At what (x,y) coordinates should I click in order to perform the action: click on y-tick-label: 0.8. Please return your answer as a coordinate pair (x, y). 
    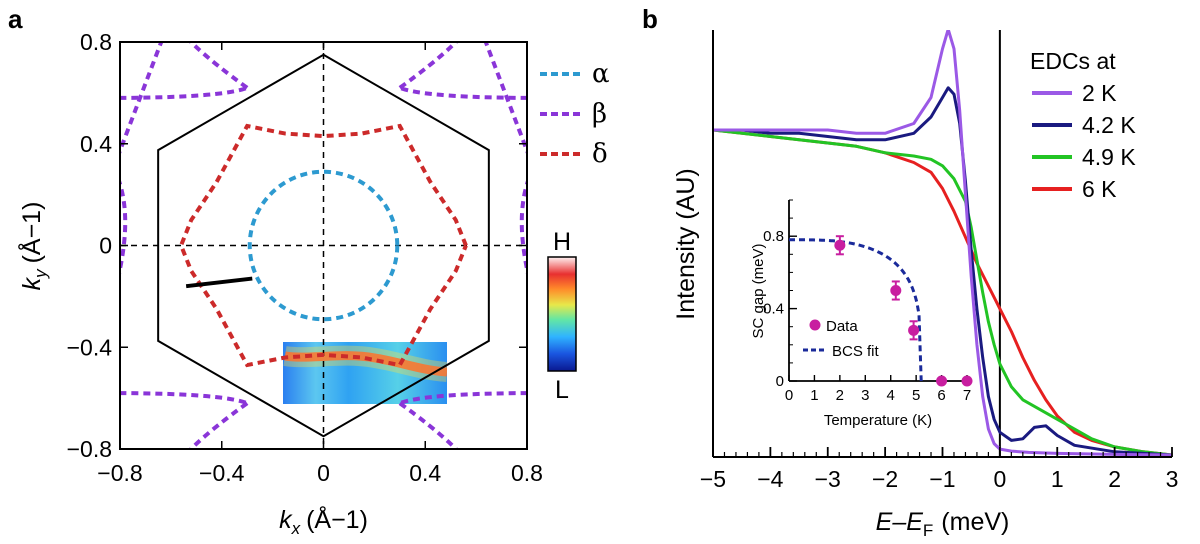
    Looking at the image, I should click on (96, 42).